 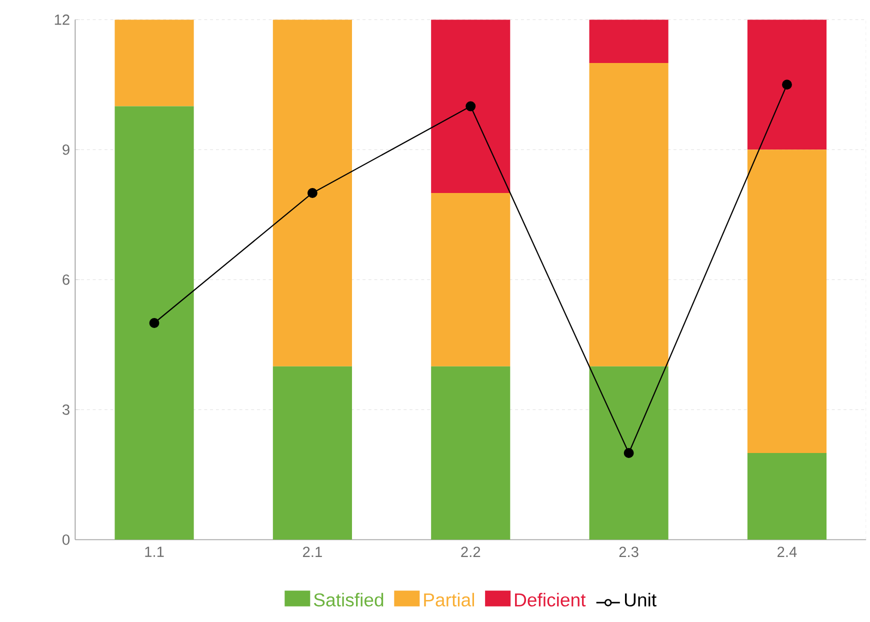 What do you see at coordinates (449, 599) in the screenshot?
I see `legend-label: Partial` at bounding box center [449, 599].